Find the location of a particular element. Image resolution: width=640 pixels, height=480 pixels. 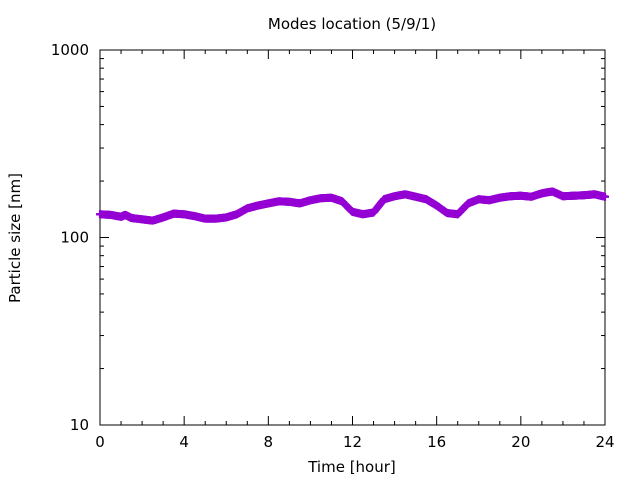

y-tick-label: 100 is located at coordinates (74, 238).